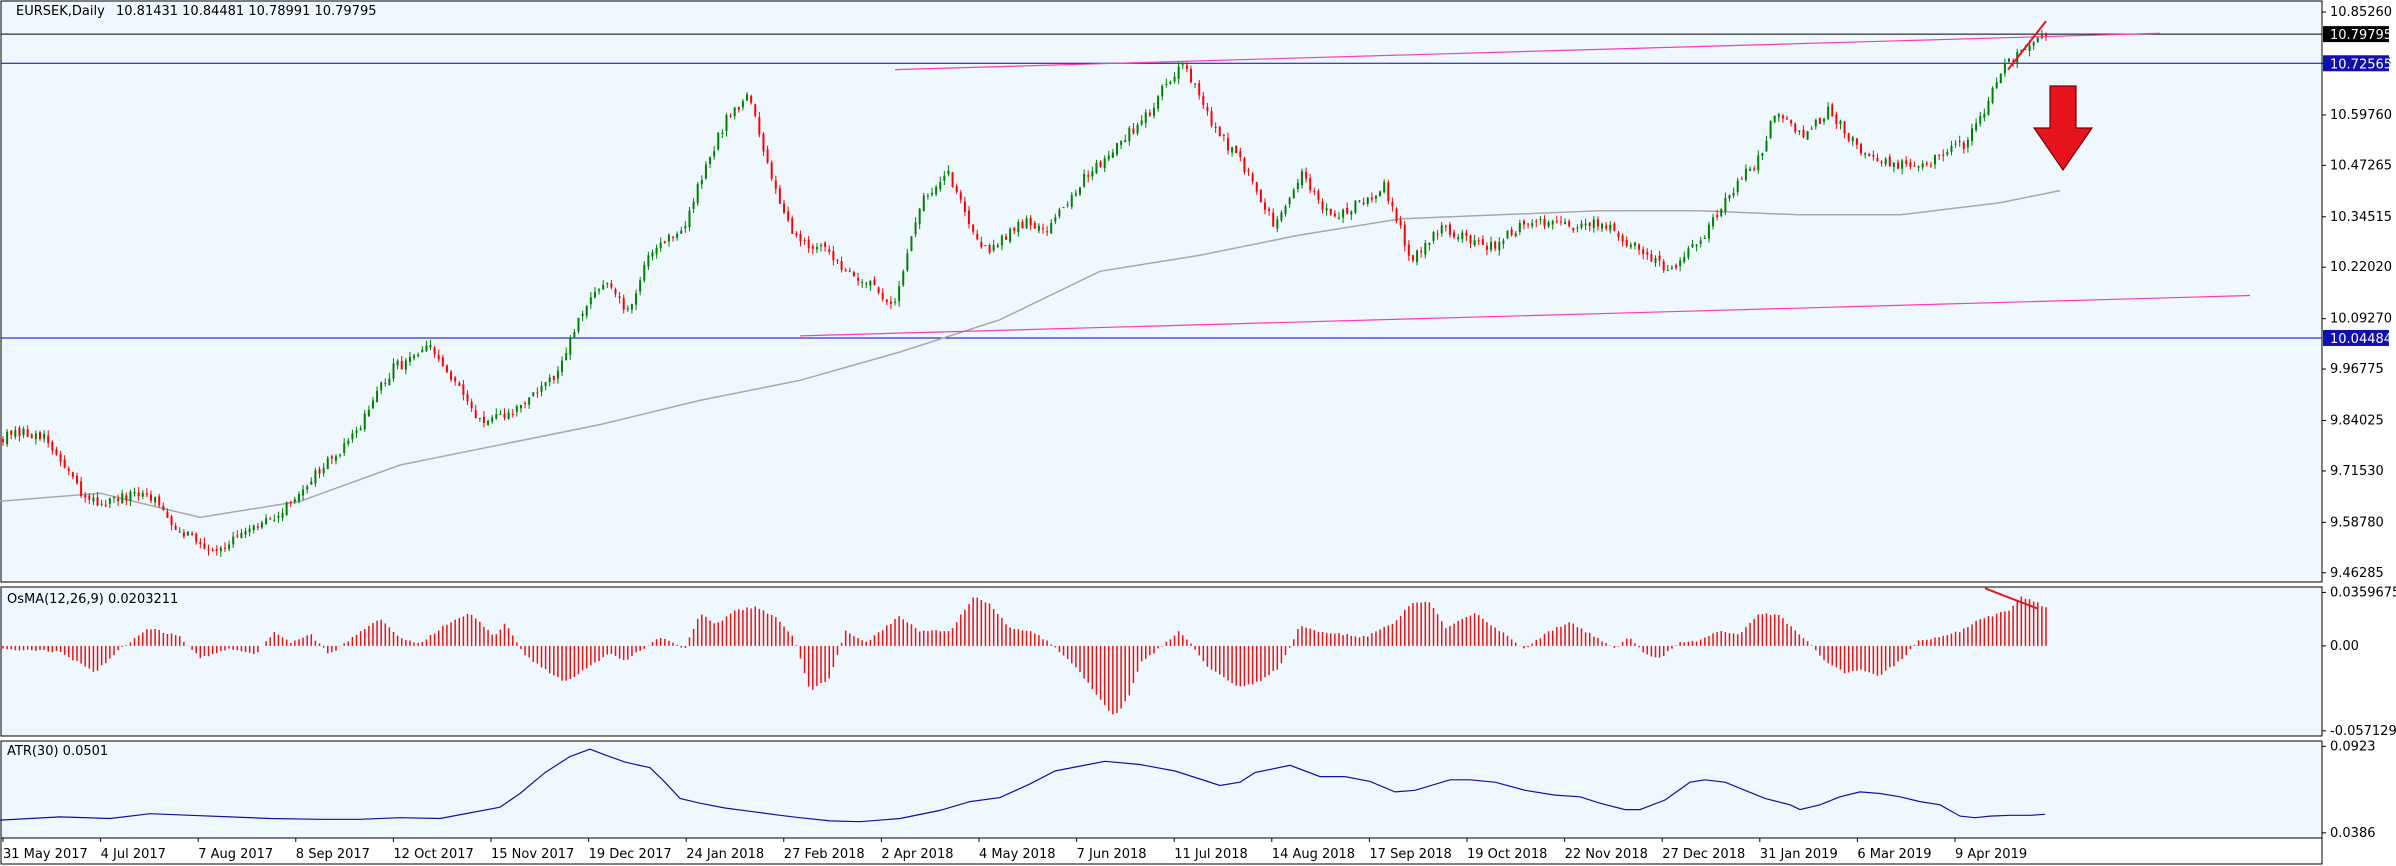 The width and height of the screenshot is (2396, 866). Describe the element at coordinates (2361, 35) in the screenshot. I see `price-marker-label: 10.79795` at that location.